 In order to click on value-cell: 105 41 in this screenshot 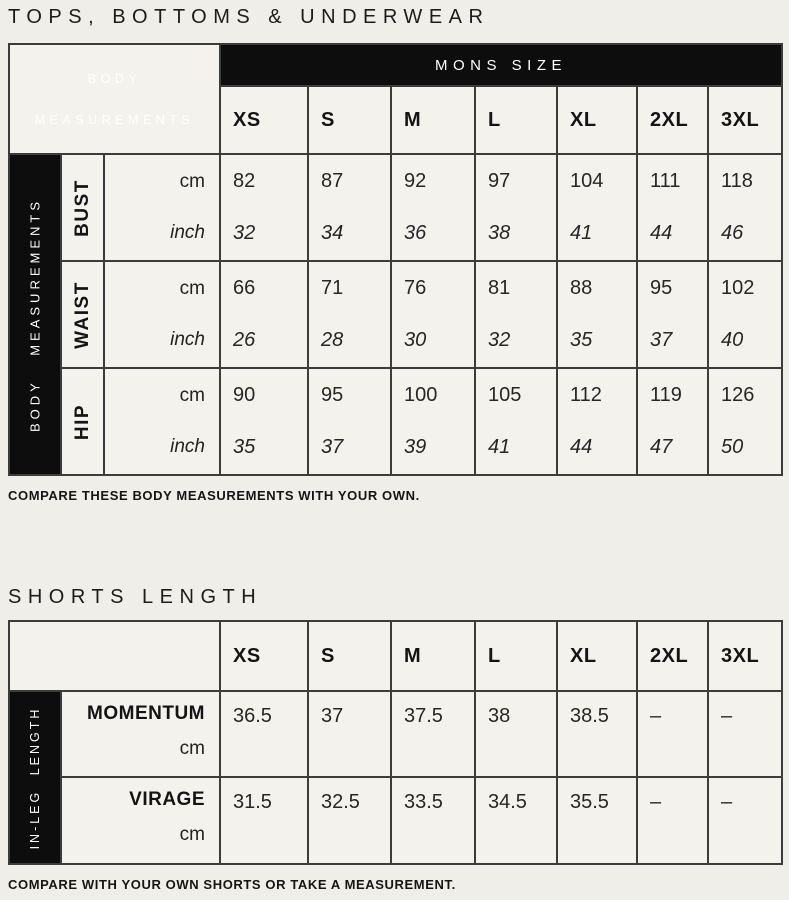, I will do `click(516, 421)`.